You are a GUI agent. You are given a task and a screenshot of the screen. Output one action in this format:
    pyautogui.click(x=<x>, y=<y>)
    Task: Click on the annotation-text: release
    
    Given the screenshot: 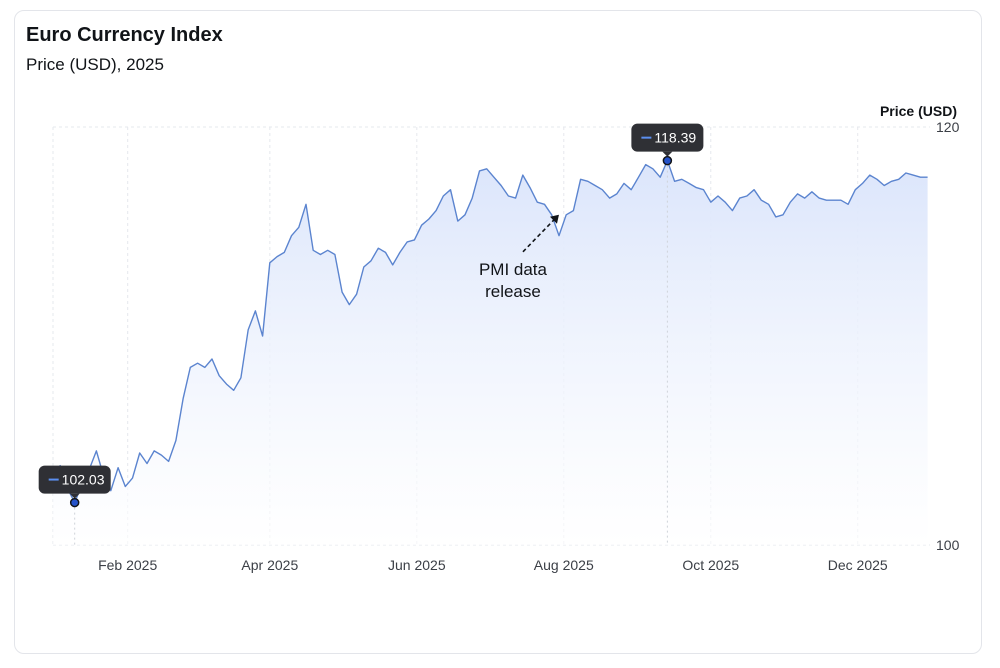 What is the action you would take?
    pyautogui.click(x=513, y=291)
    